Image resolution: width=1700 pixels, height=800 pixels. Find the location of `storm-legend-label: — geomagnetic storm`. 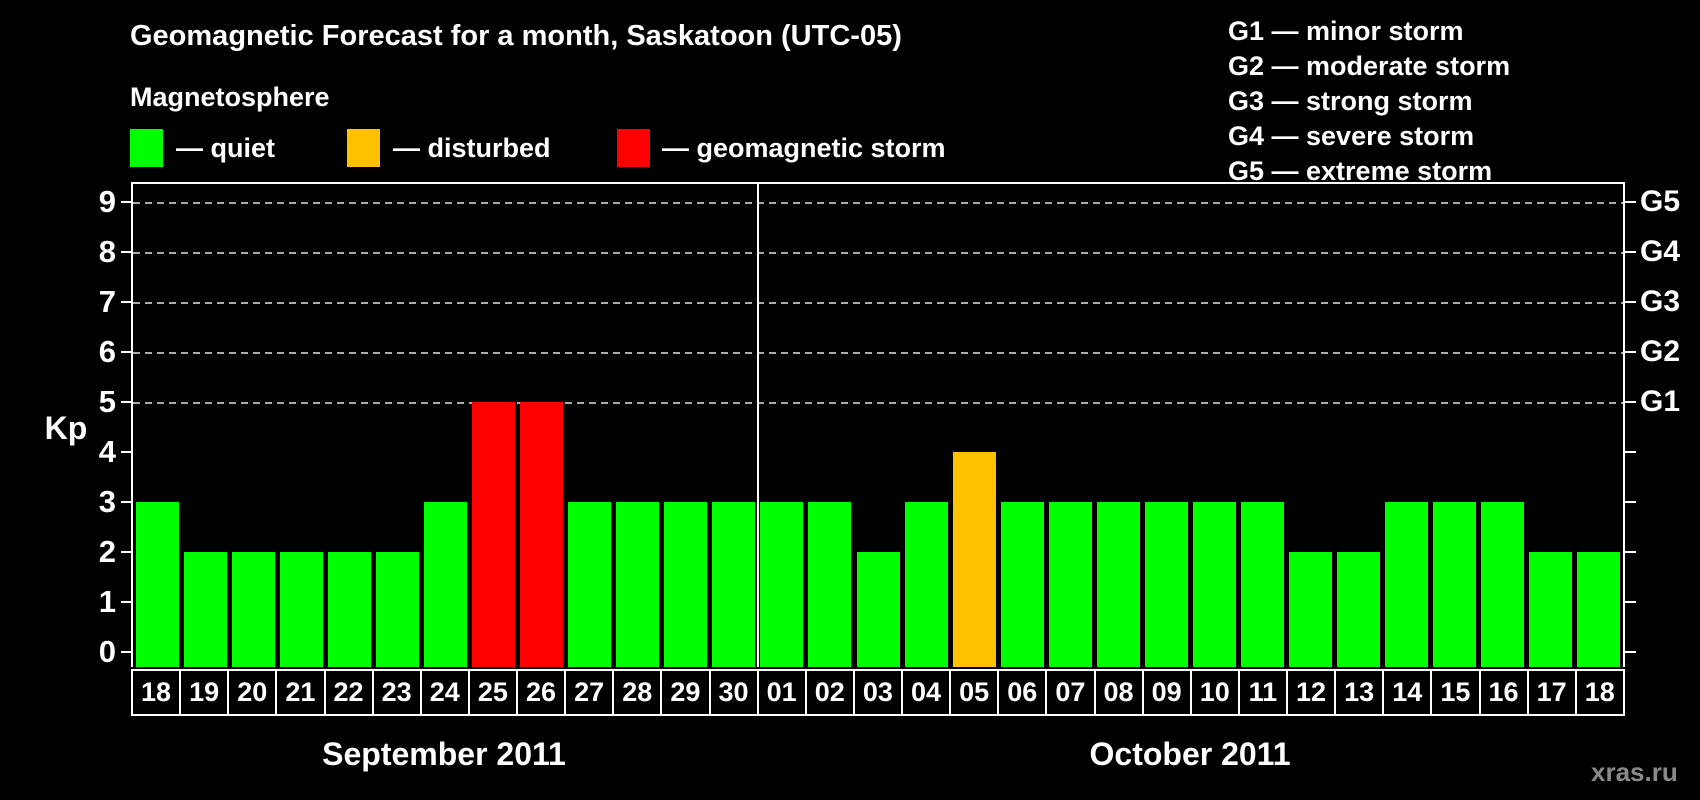

storm-legend-label: — geomagnetic storm is located at coordinates (804, 148).